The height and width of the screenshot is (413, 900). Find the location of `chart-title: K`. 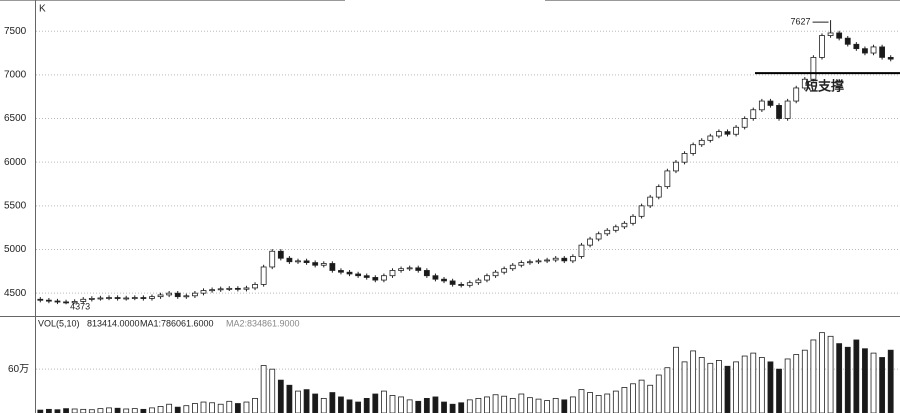

chart-title: K is located at coordinates (42, 9).